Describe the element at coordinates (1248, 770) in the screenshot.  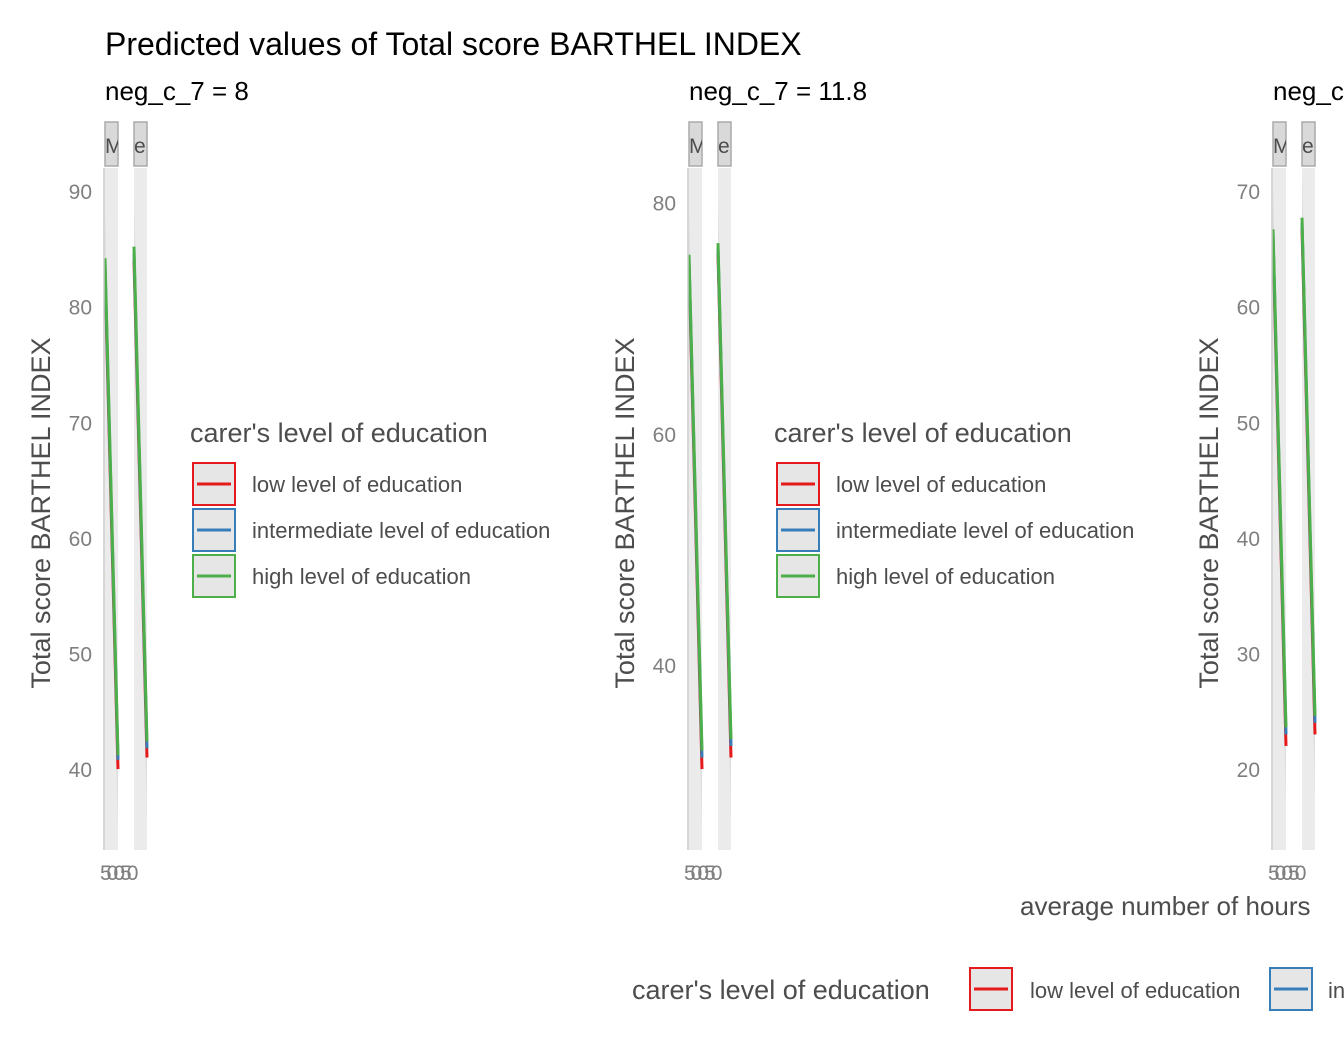
I see `y-tick-label: 20` at that location.